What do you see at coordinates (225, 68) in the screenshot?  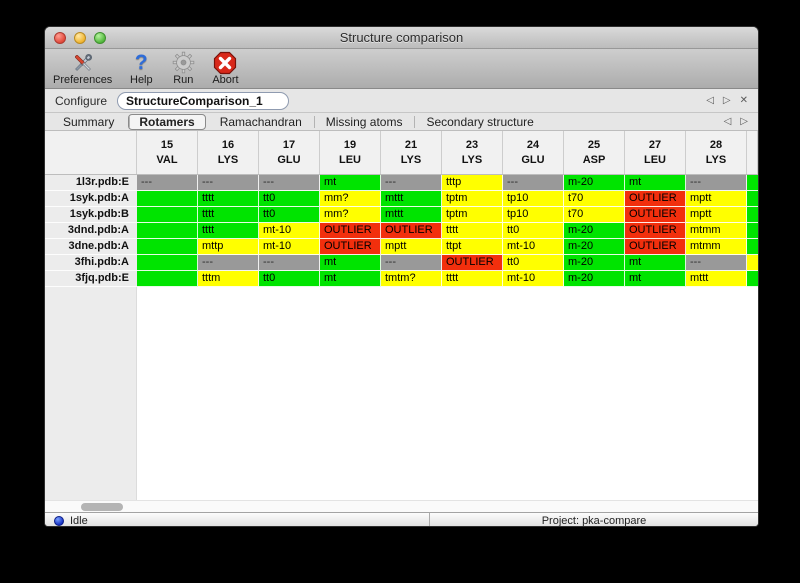 I see `abort-button: Abort` at bounding box center [225, 68].